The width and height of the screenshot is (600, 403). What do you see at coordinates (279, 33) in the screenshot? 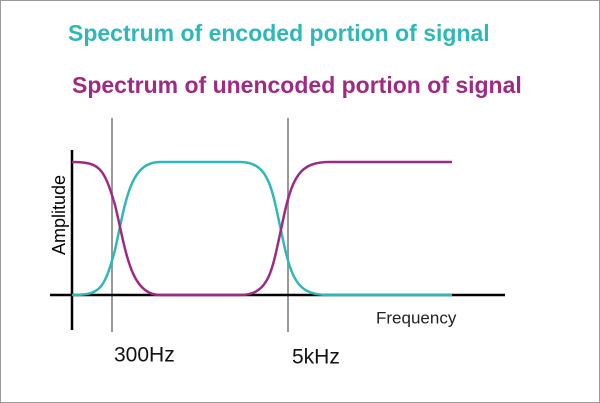
I see `encoded-title: Spectrum of encoded portion of signal` at bounding box center [279, 33].